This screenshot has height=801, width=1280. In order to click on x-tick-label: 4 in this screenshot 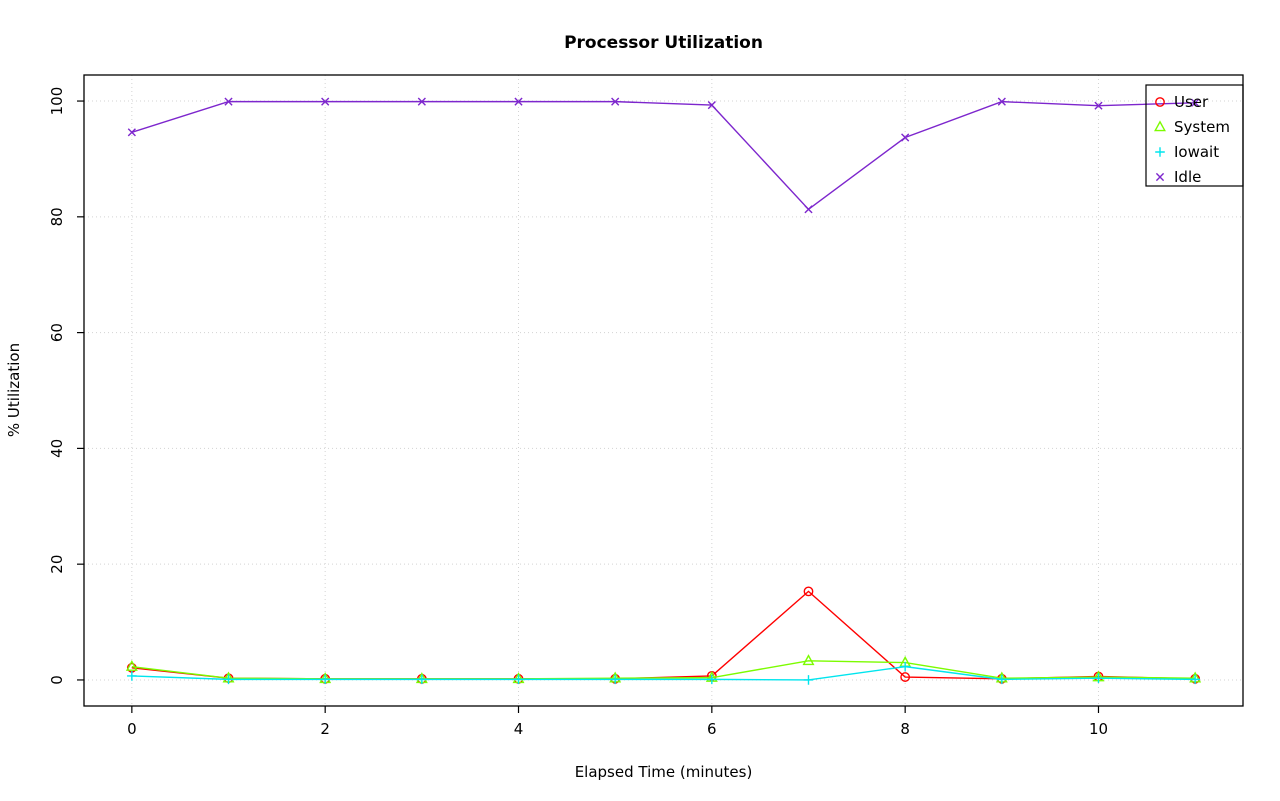, I will do `click(519, 729)`.